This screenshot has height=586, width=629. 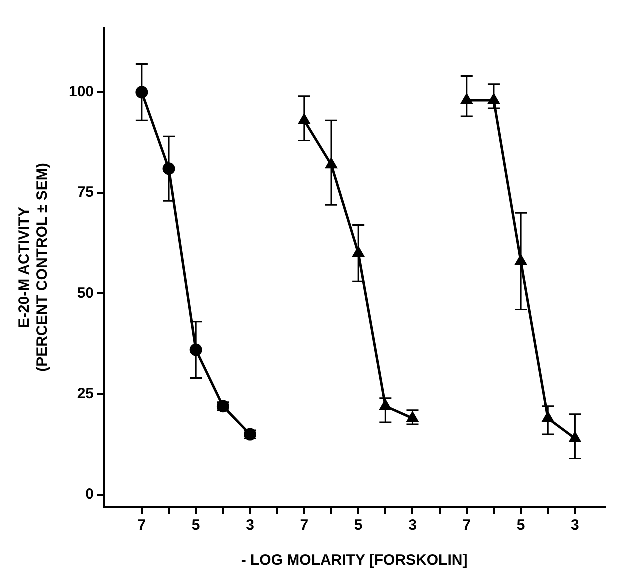 What do you see at coordinates (85, 193) in the screenshot?
I see `y-tick-label: 75` at bounding box center [85, 193].